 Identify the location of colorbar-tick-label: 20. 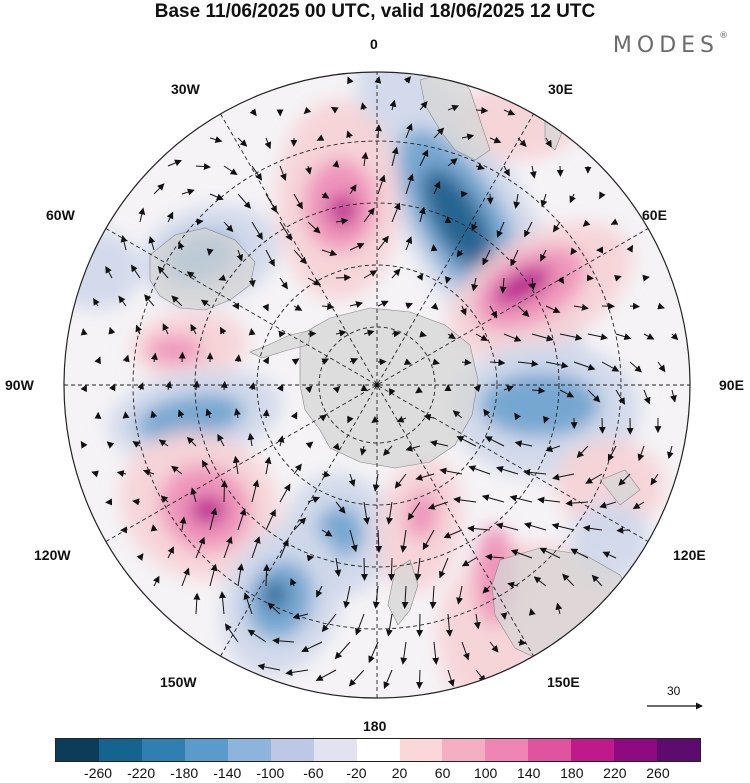
(399, 773).